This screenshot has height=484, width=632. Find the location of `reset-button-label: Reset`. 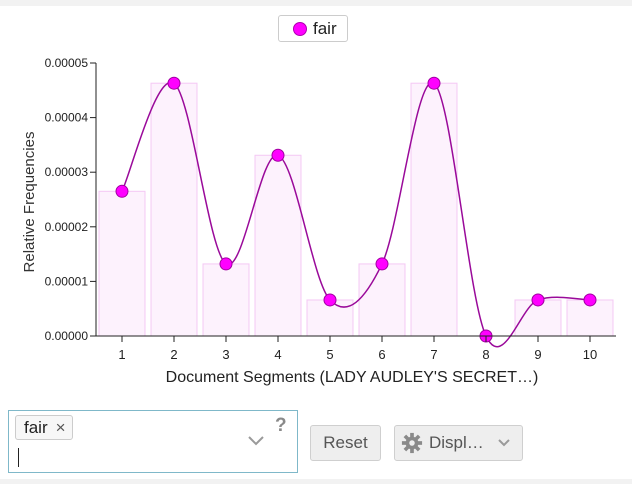

reset-button-label: Reset is located at coordinates (345, 442).